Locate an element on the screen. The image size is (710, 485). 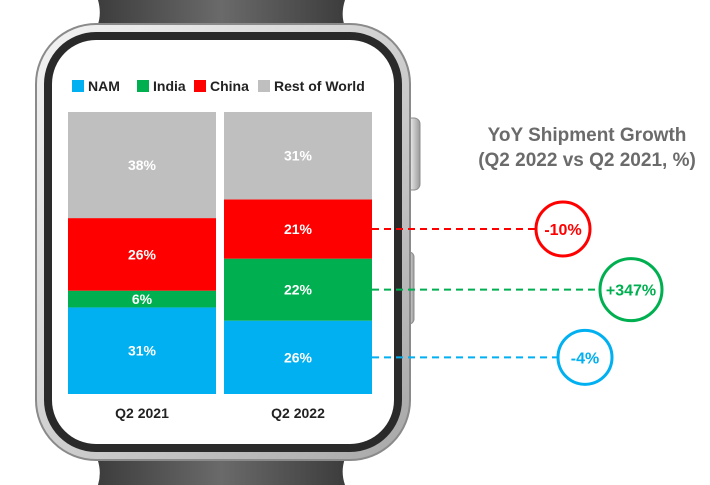
legend-label-india: India is located at coordinates (169, 86).